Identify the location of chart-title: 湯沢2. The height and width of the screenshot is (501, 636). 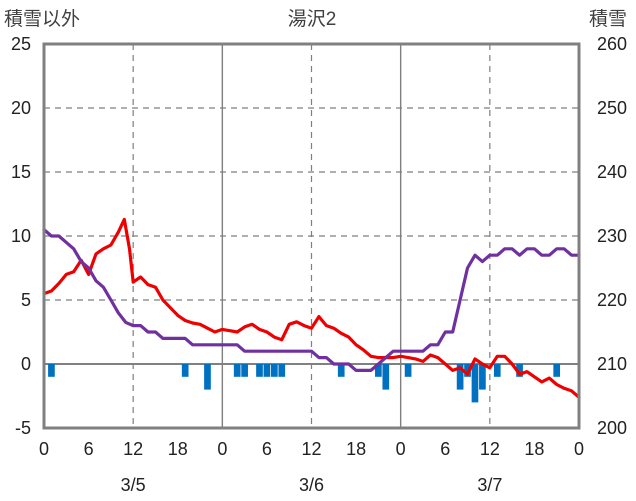
(312, 19).